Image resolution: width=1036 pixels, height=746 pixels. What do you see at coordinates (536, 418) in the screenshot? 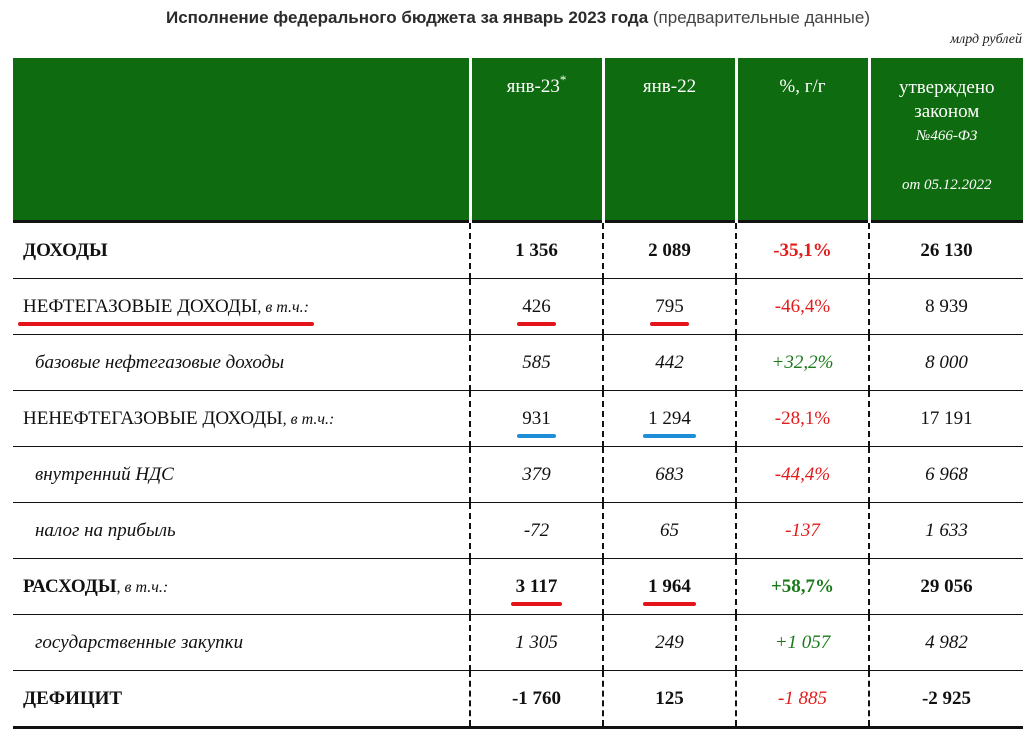
I see `cell-jan23: 931` at bounding box center [536, 418].